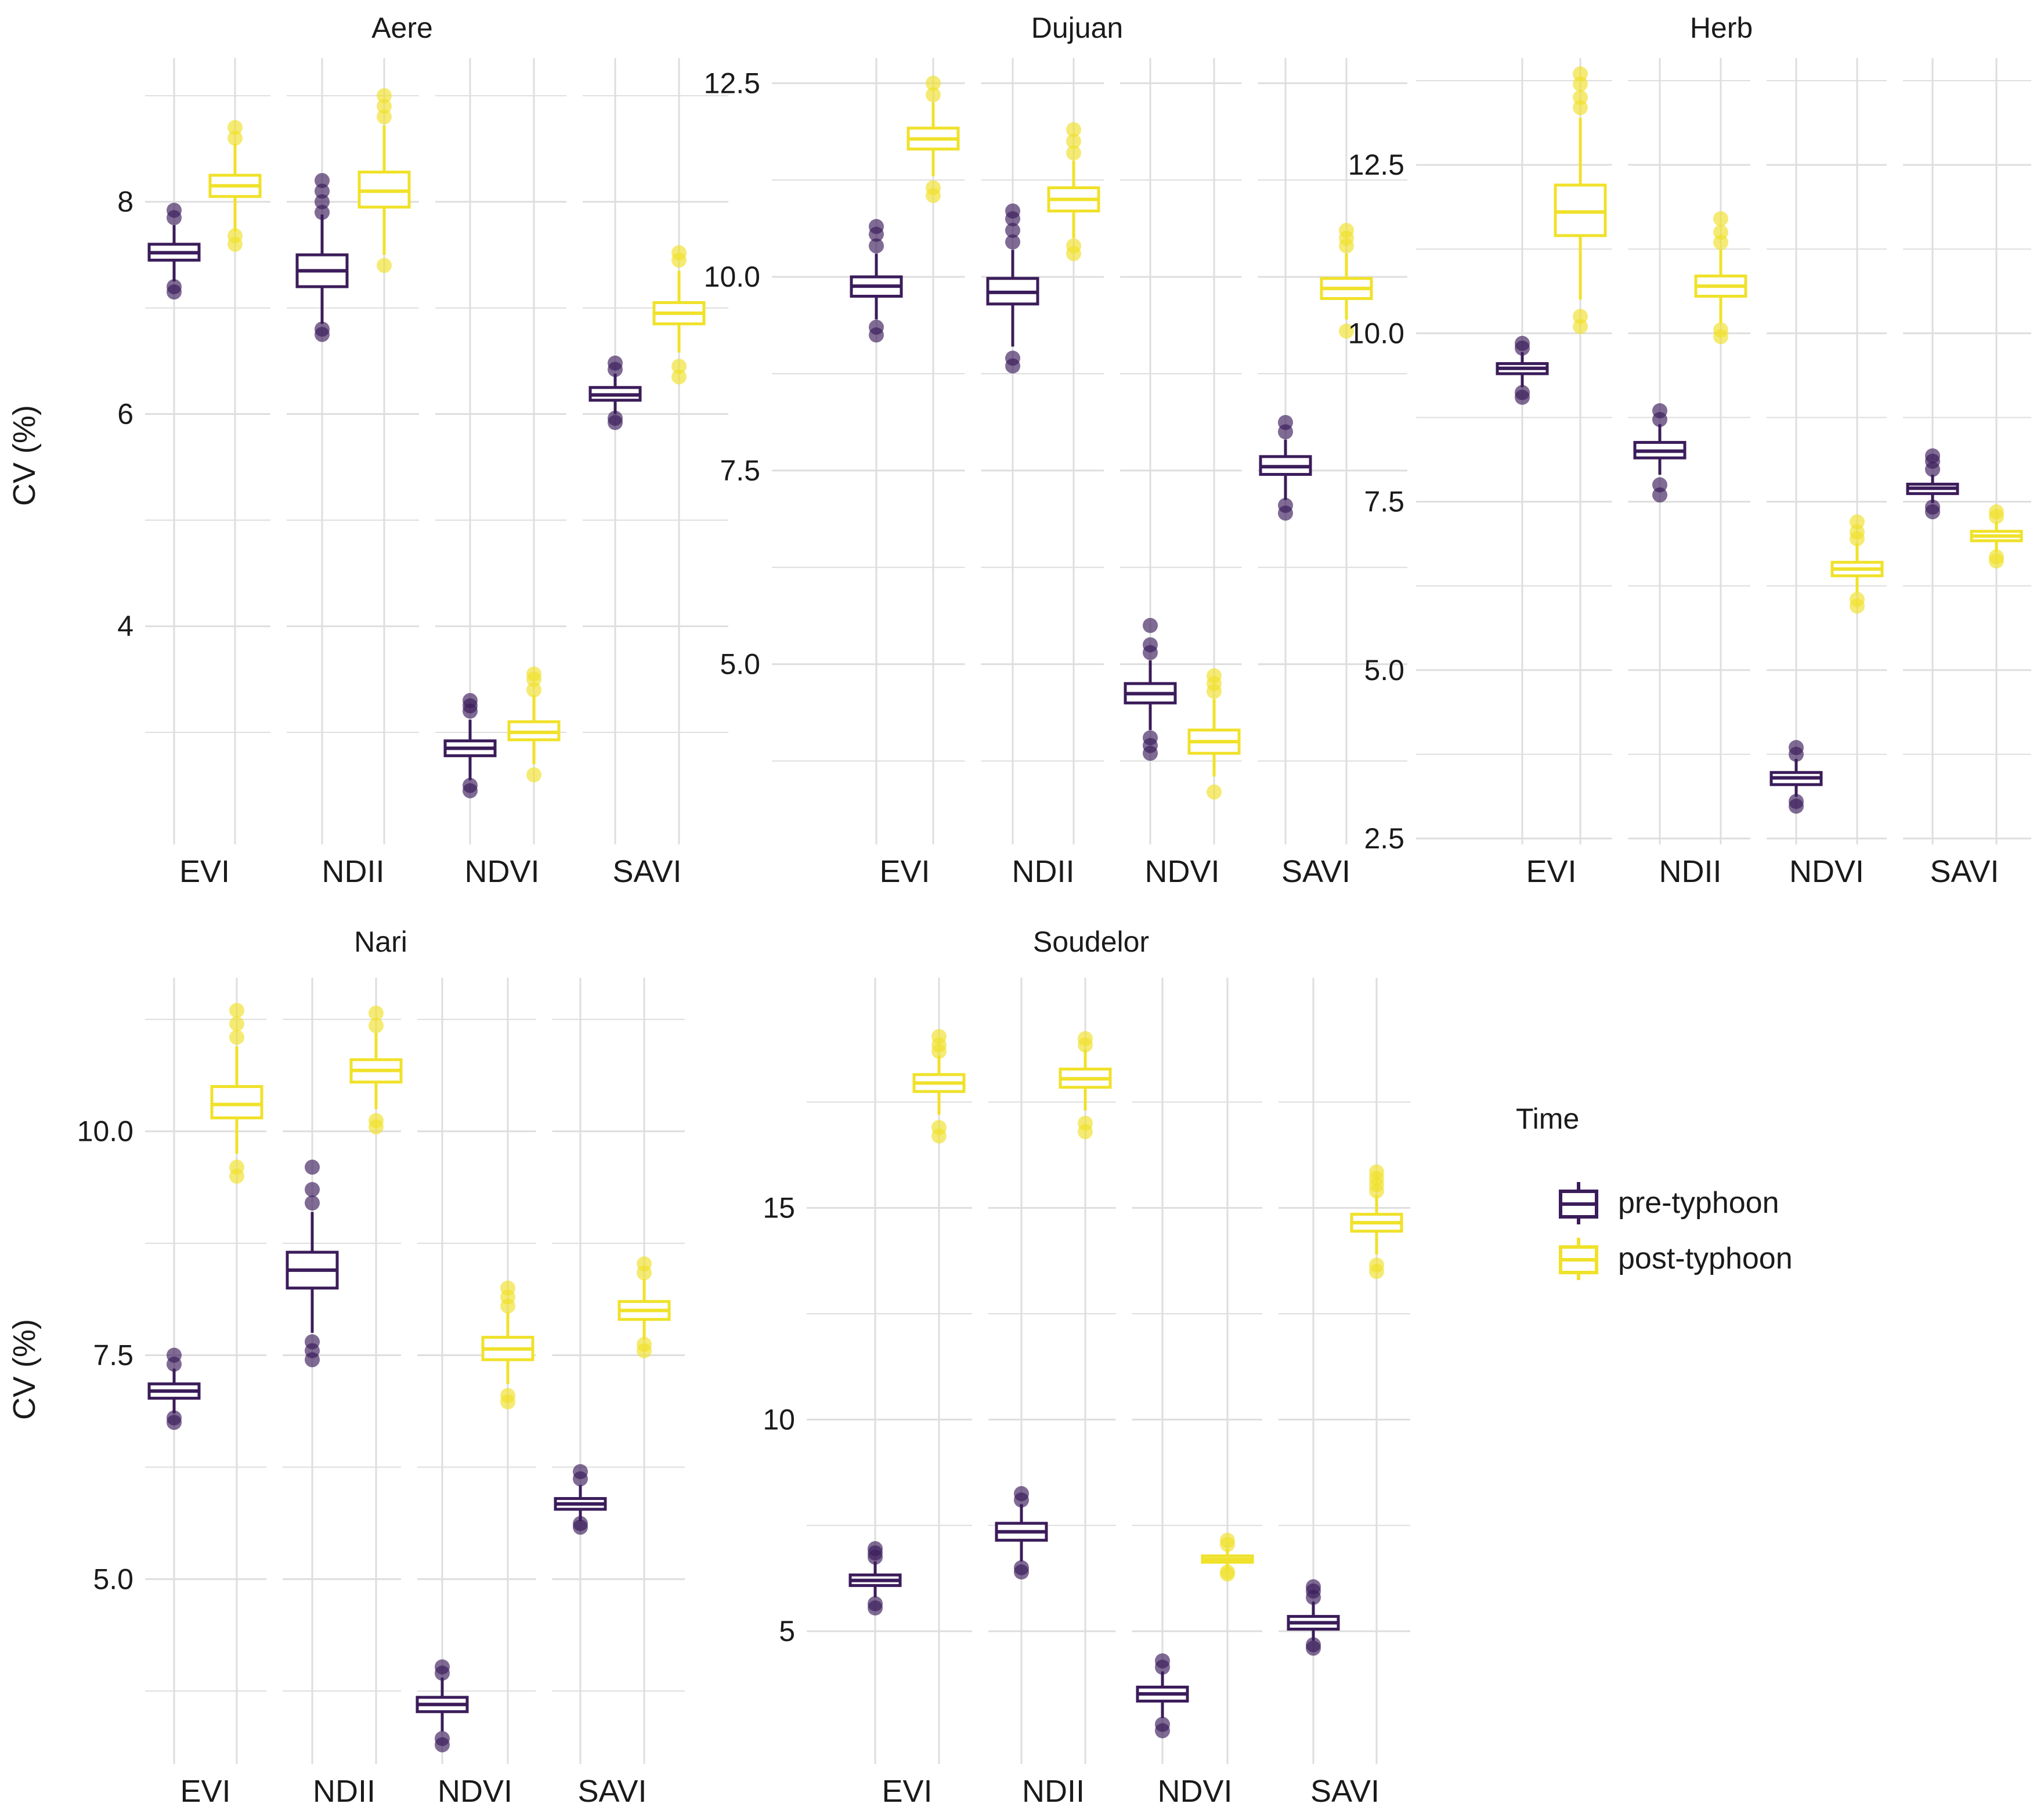  Describe the element at coordinates (1699, 1203) in the screenshot. I see `legend-label-pre: pre-typhoon` at that location.